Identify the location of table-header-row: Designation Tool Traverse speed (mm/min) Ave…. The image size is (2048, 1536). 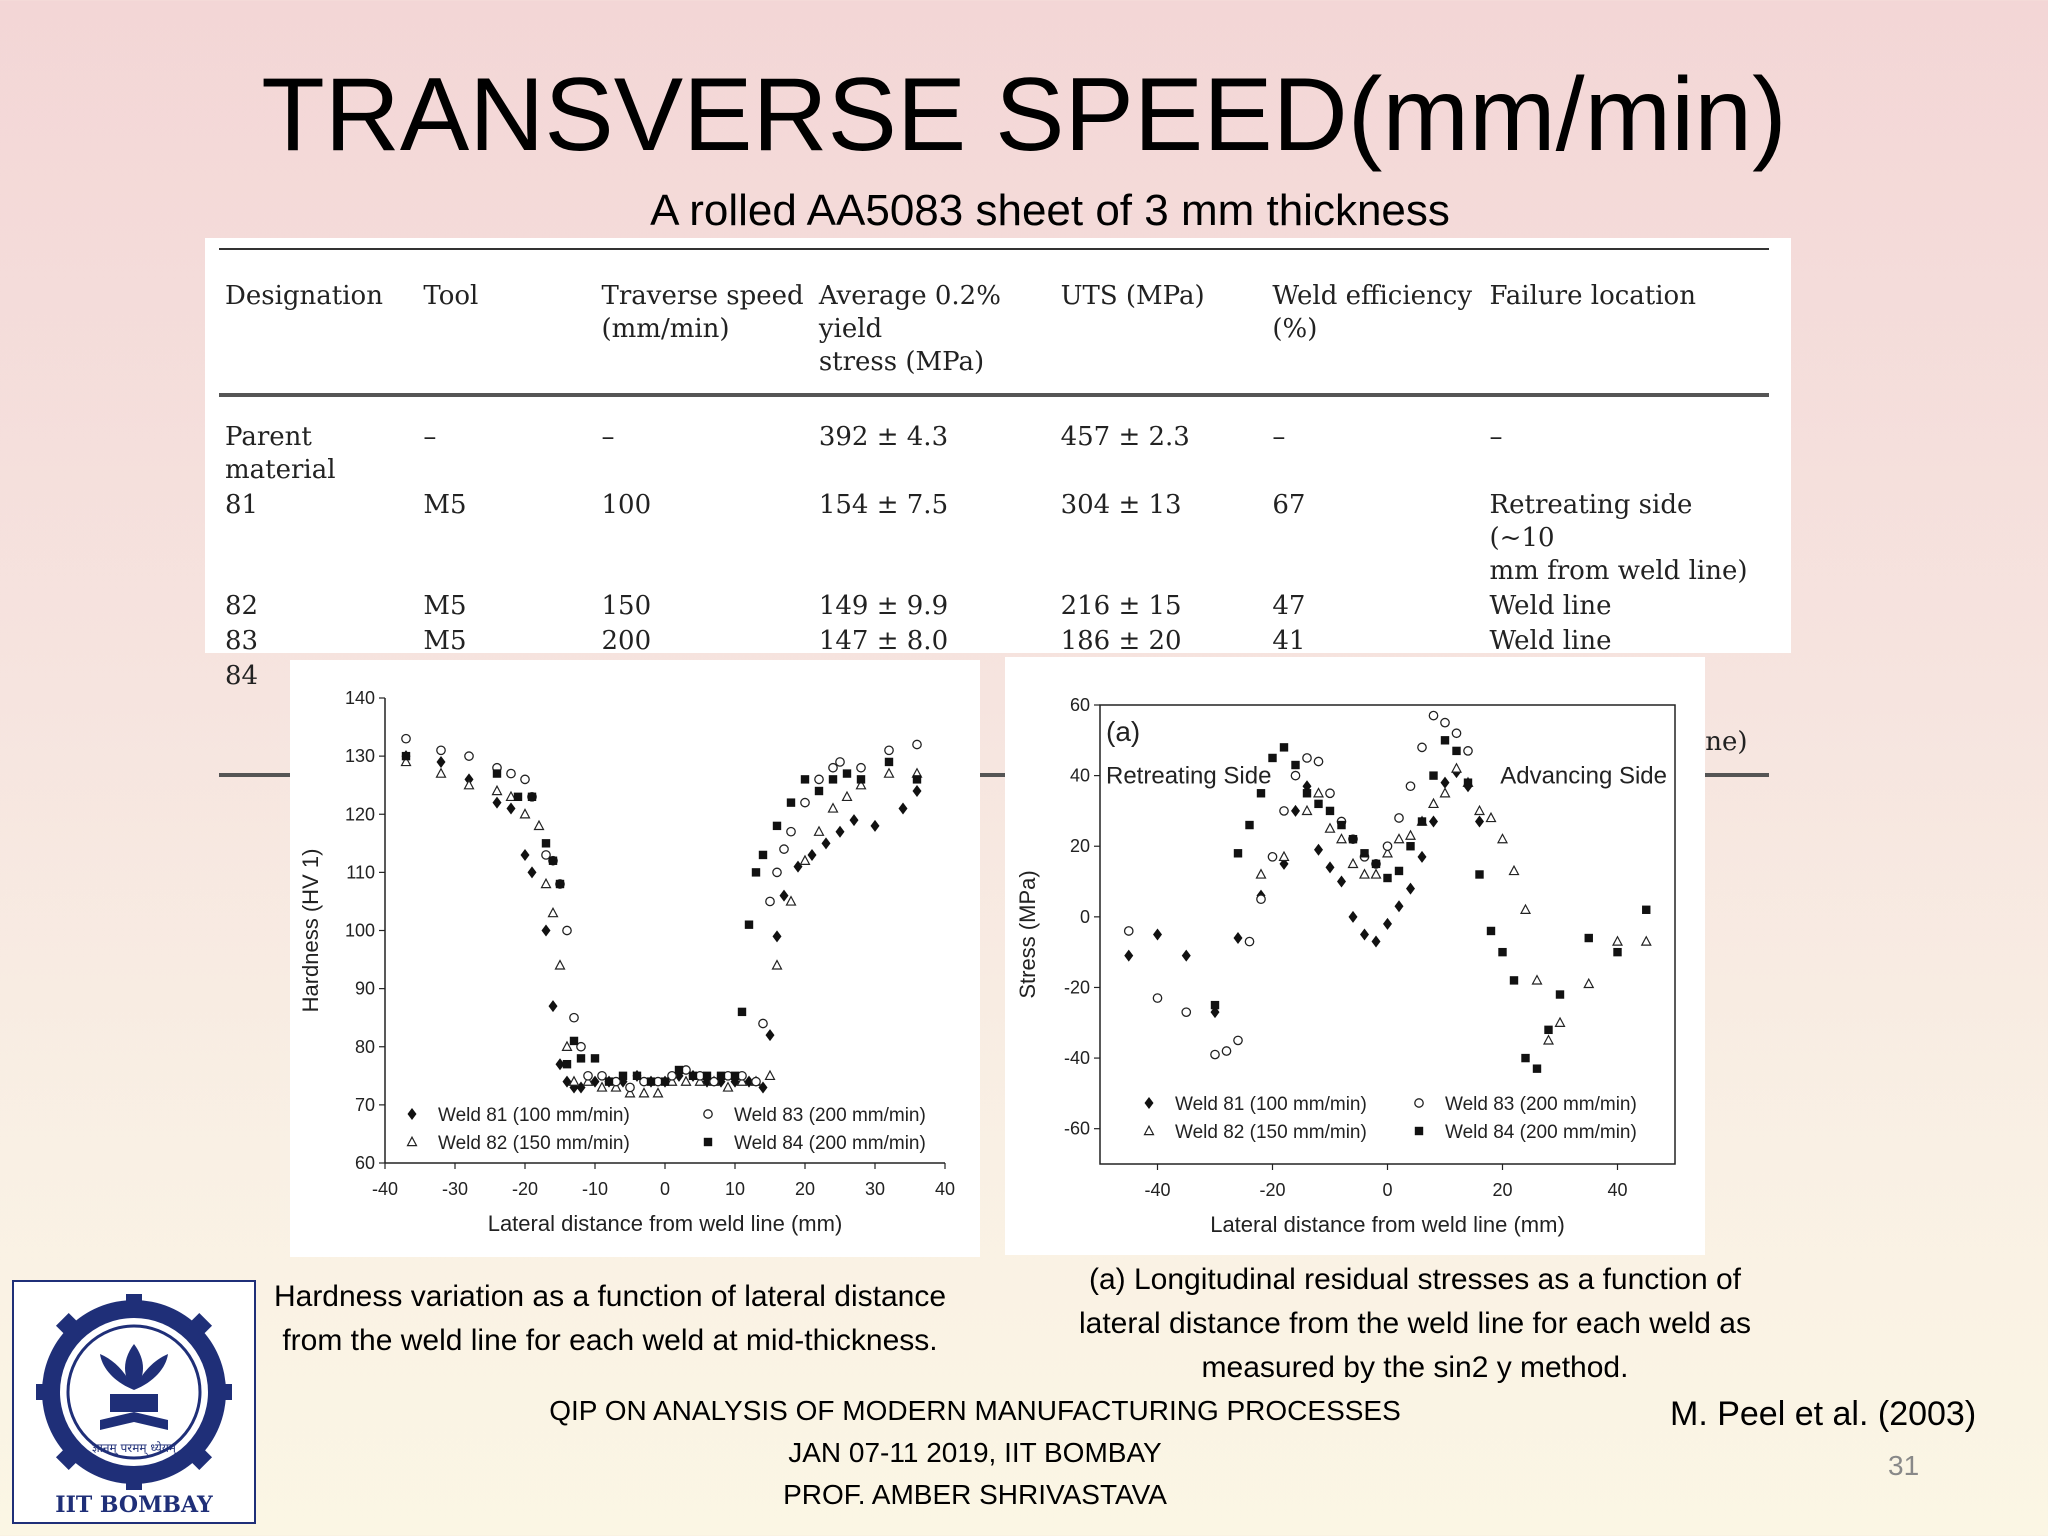
(994, 322).